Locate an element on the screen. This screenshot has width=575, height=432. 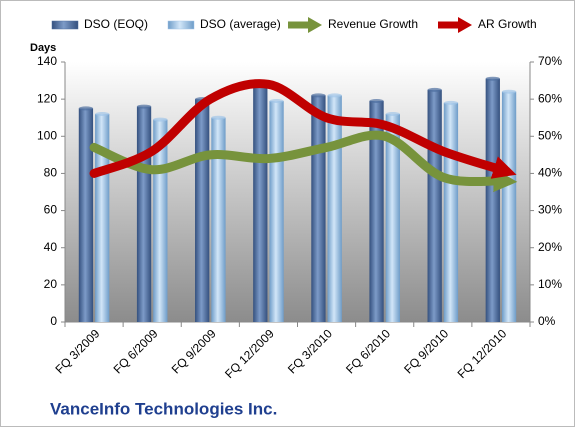
y-tick-label: 100 is located at coordinates (47, 135).